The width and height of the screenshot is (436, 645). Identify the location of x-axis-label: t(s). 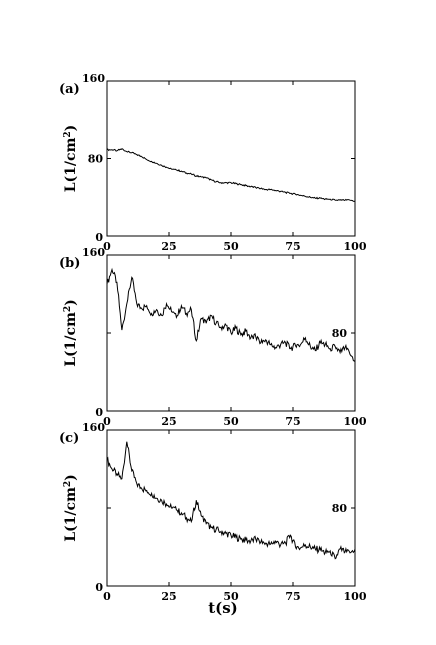
(223, 608).